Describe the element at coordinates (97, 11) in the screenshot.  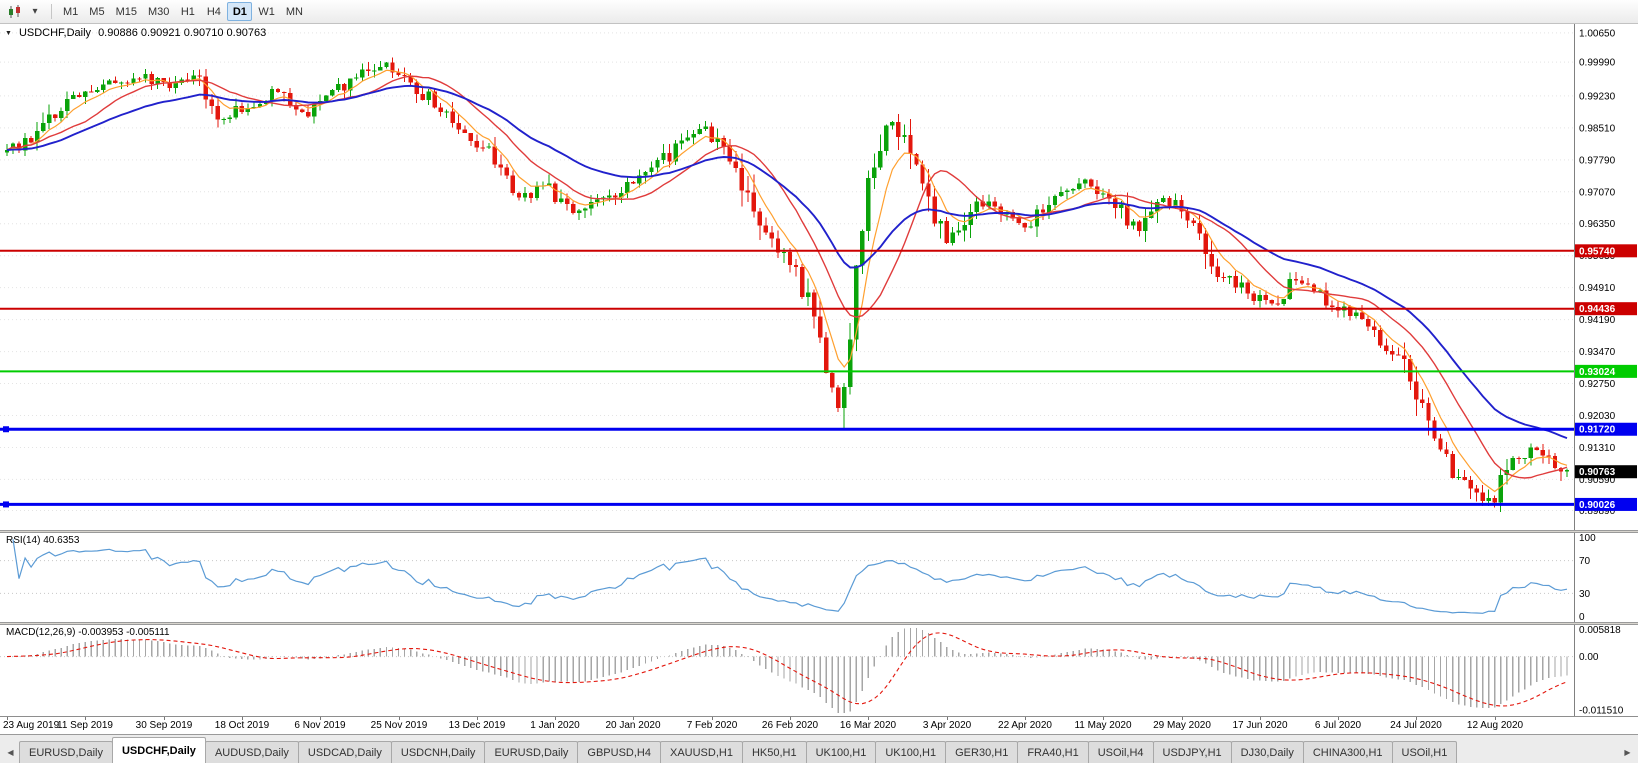
I see `timeframe-button-m5: M5` at that location.